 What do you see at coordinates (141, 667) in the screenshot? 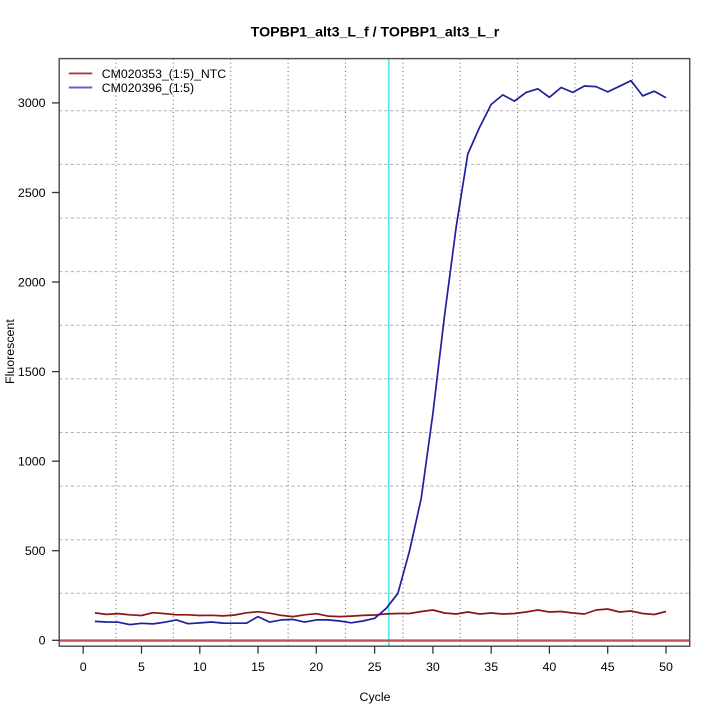
I see `svg-text: 5` at bounding box center [141, 667].